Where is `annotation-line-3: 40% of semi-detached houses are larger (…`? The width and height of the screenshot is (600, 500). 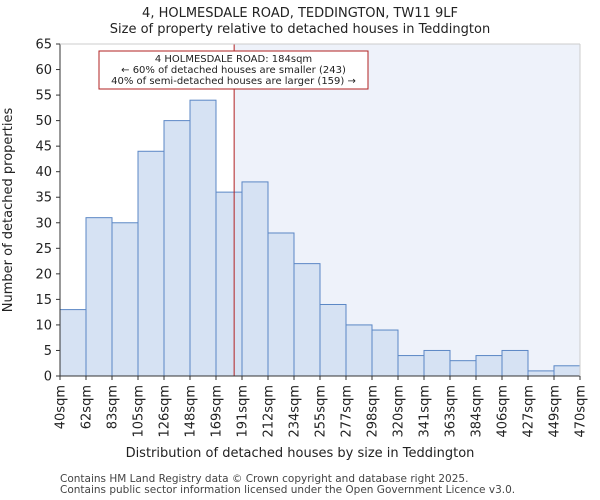 annotation-line-3: 40% of semi-detached houses are larger (… is located at coordinates (233, 81).